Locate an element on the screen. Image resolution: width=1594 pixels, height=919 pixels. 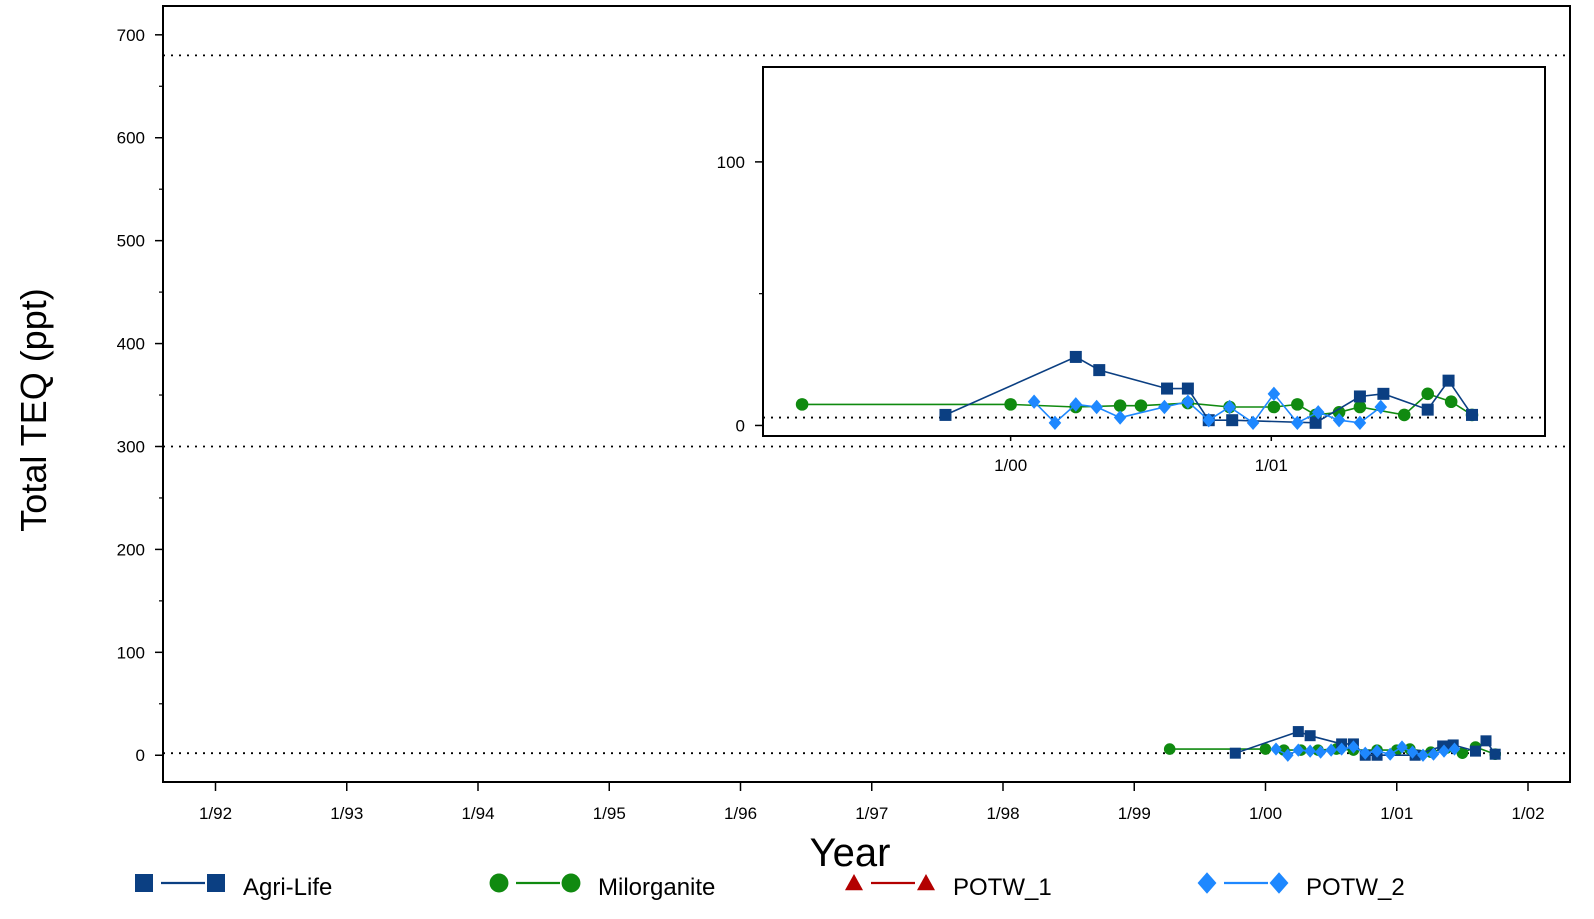
inset-y-tick-label: 100 is located at coordinates (731, 162).